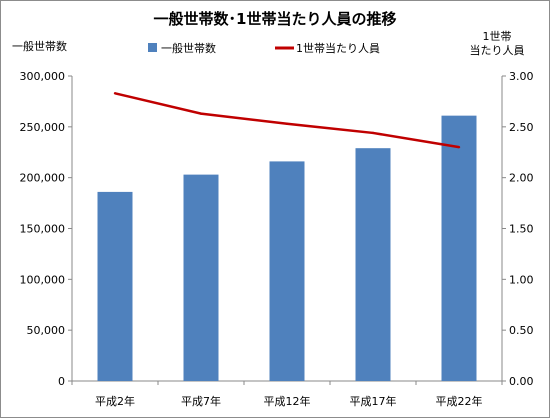  Describe the element at coordinates (43, 127) in the screenshot. I see `y-left-tick-label: 250,000` at that location.